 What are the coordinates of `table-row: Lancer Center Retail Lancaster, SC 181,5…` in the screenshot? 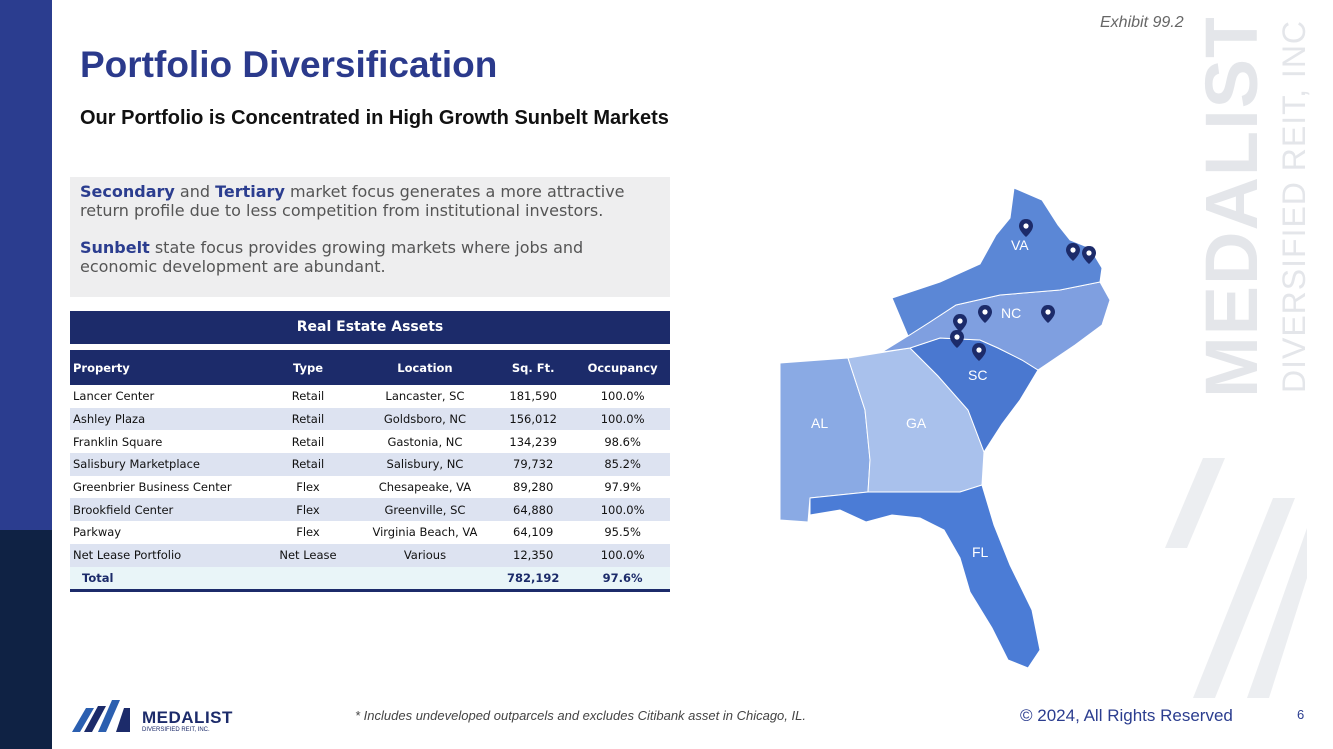 It's located at (370, 396).